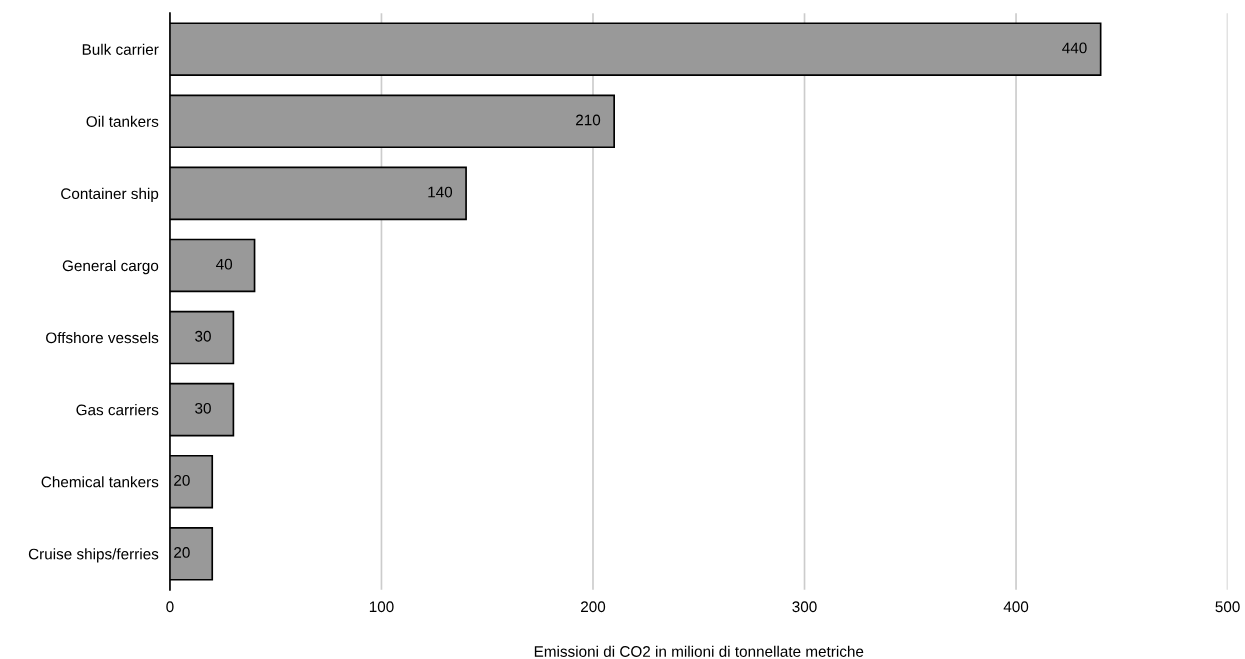  I want to click on x-tick-label: 0, so click(170, 607).